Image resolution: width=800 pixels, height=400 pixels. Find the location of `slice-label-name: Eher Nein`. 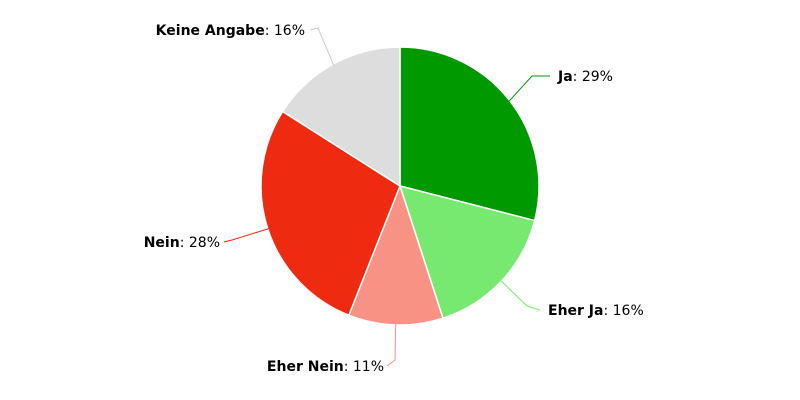

slice-label-name: Eher Nein is located at coordinates (305, 367).